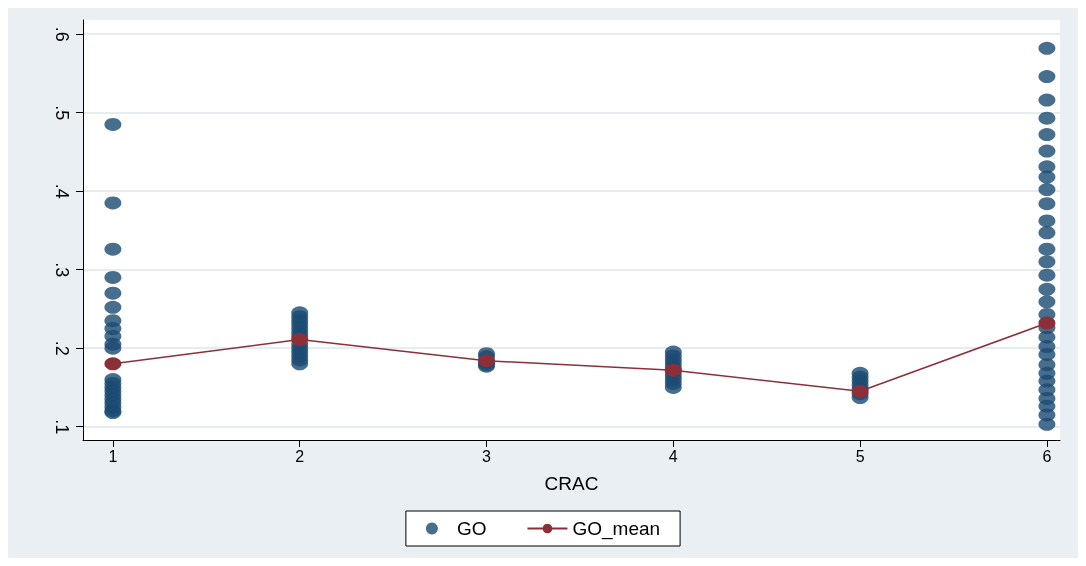 This screenshot has width=1086, height=566. What do you see at coordinates (673, 456) in the screenshot?
I see `x-tick-label: 4` at bounding box center [673, 456].